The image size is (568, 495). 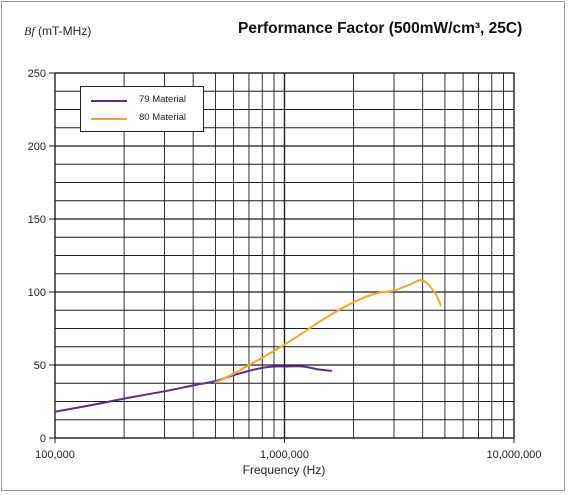 I want to click on legend-label-79: 79 Material, so click(x=162, y=99).